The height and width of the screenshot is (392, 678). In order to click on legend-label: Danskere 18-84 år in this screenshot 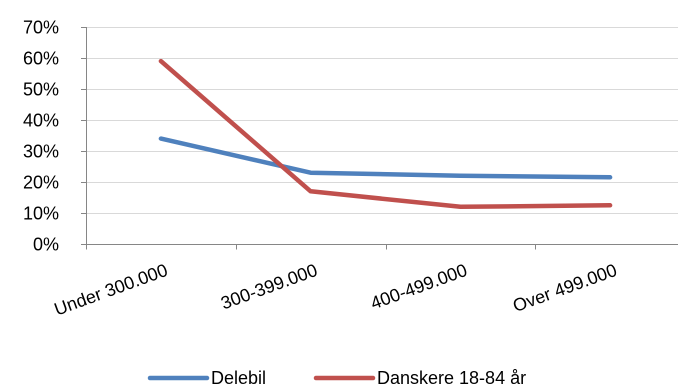, I will do `click(451, 378)`.